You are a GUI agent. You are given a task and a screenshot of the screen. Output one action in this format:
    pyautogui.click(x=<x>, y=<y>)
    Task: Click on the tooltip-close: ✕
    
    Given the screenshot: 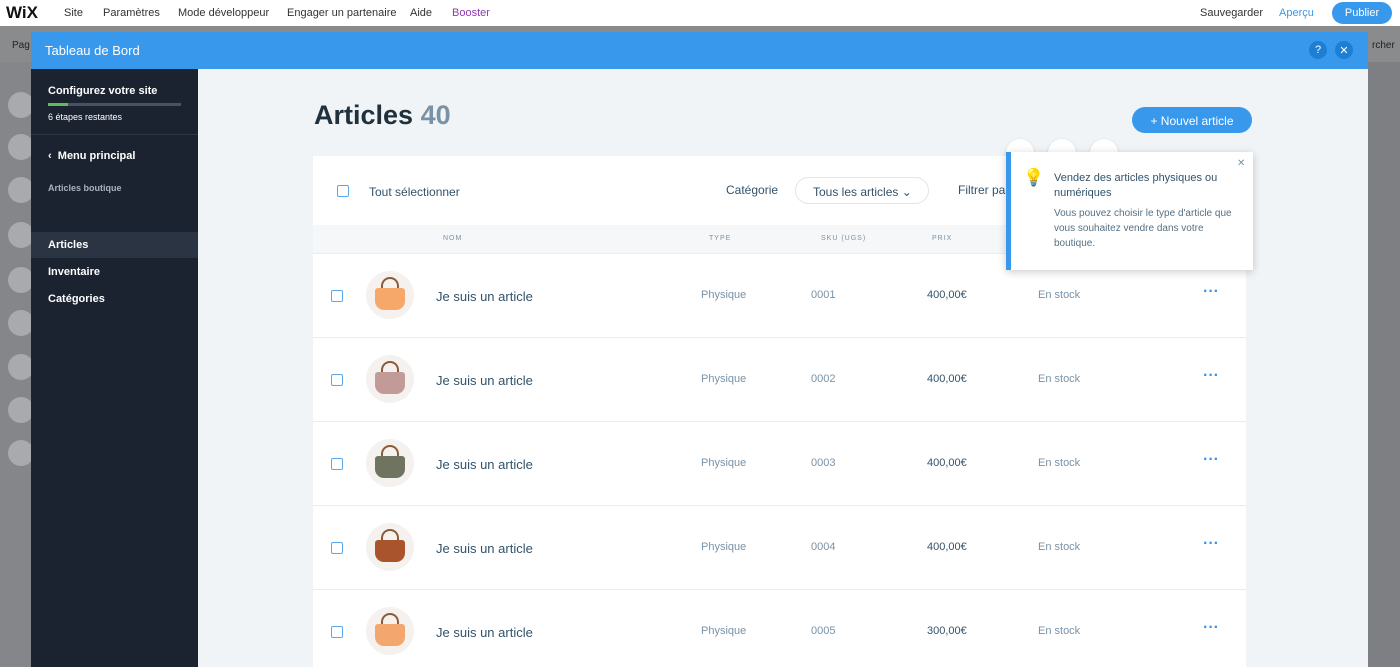 What is the action you would take?
    pyautogui.click(x=1241, y=163)
    